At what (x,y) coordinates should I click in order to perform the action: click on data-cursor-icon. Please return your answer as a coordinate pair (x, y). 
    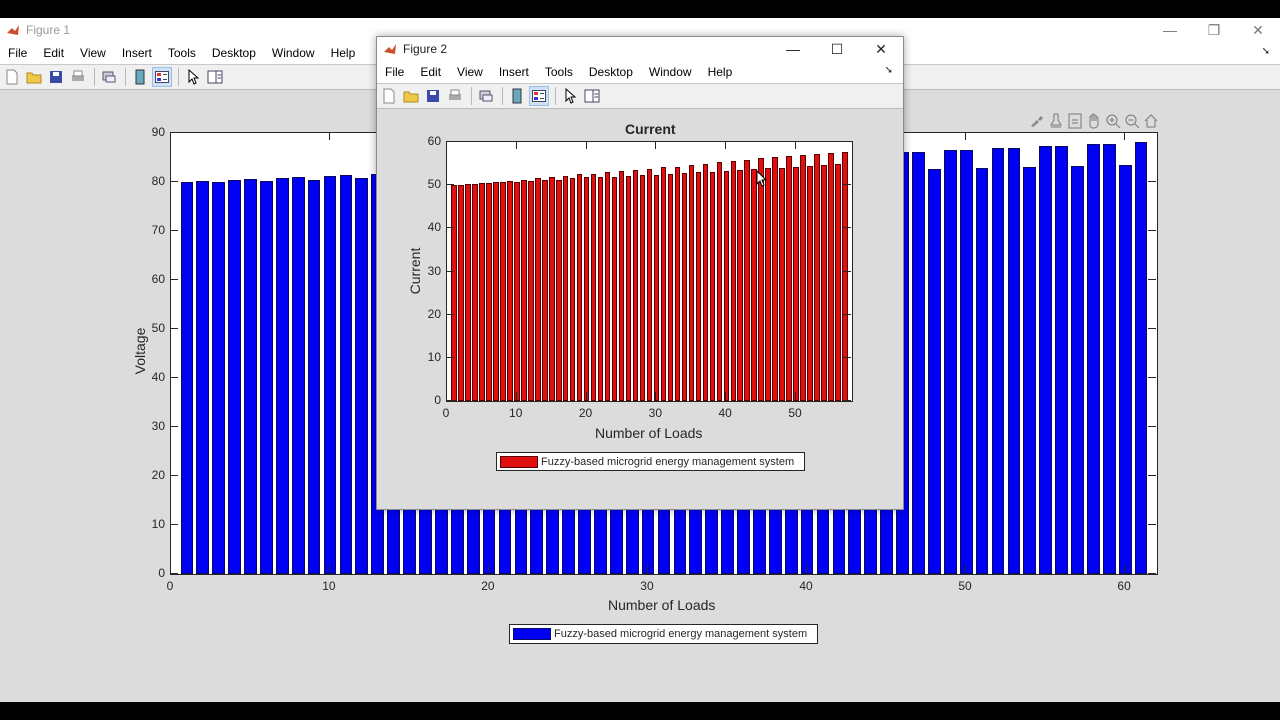
    Looking at the image, I should click on (1055, 120).